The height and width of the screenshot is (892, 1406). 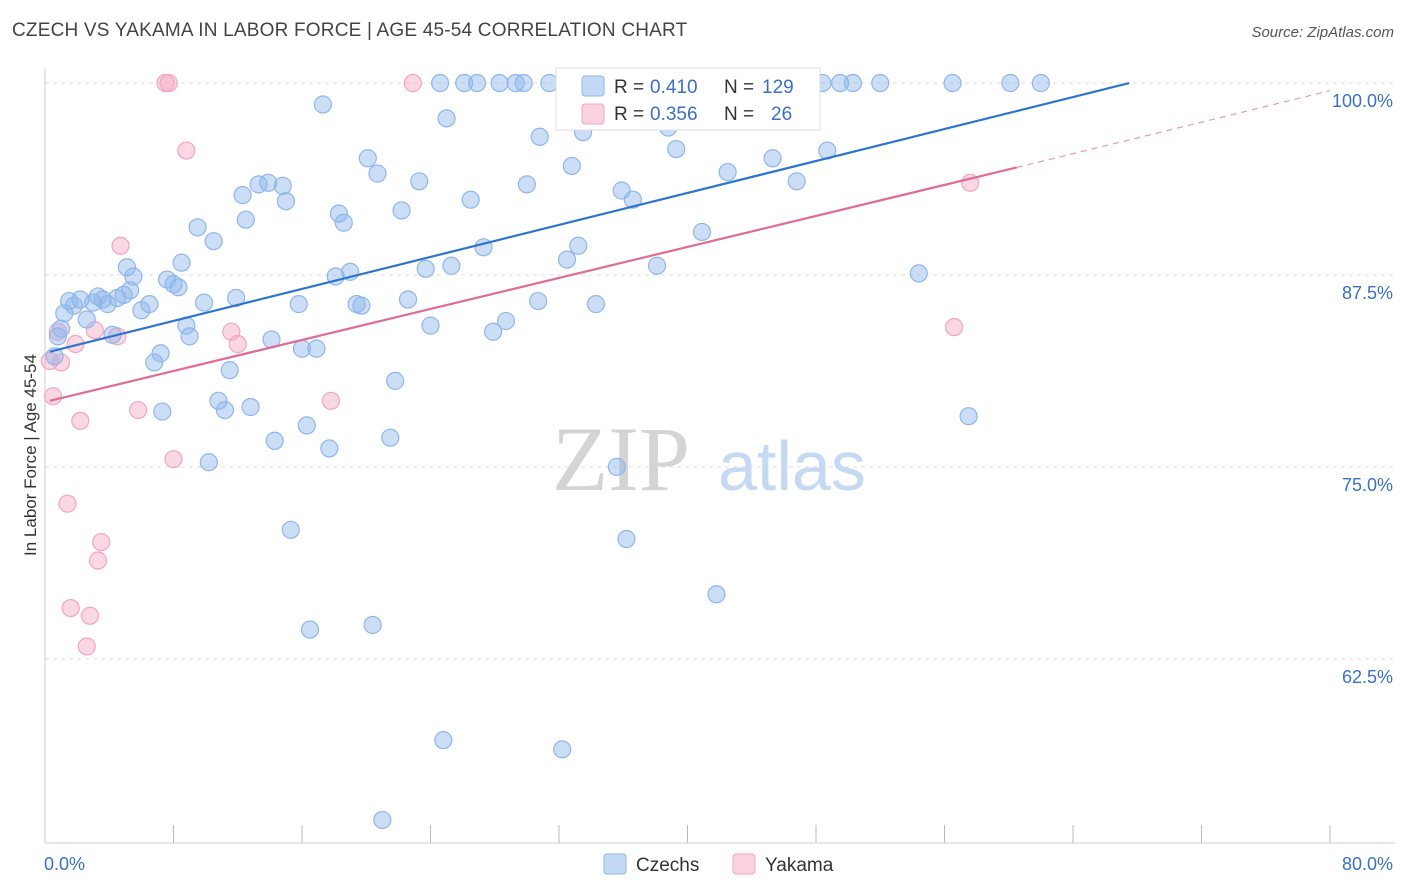 What do you see at coordinates (1367, 677) in the screenshot?
I see `y-tick-label: 62.5%` at bounding box center [1367, 677].